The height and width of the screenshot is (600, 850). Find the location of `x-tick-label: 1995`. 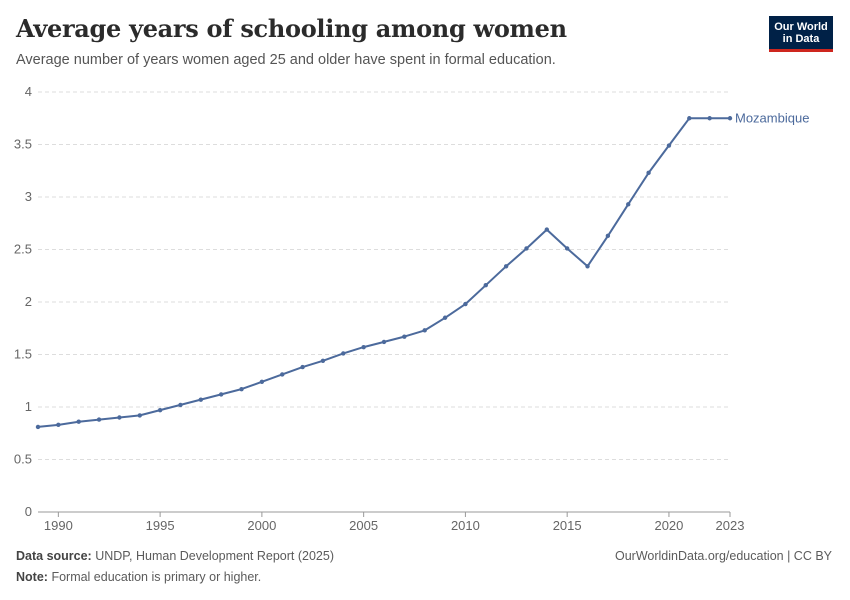

x-tick-label: 1995 is located at coordinates (160, 525).